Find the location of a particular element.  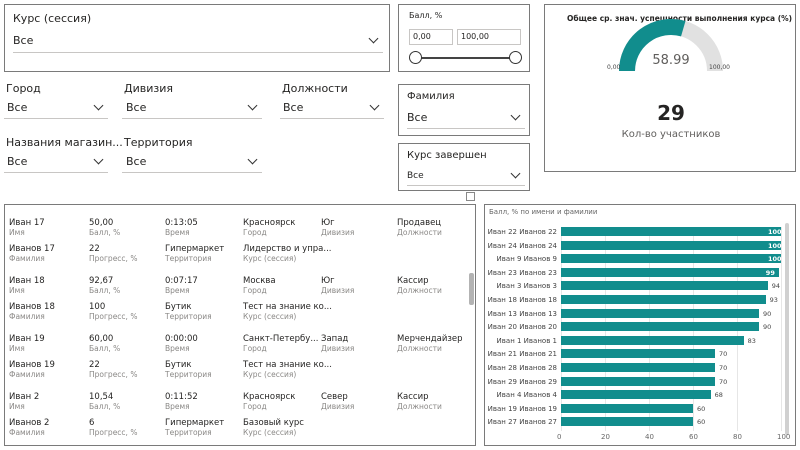

table-cell: Юг is located at coordinates (328, 281).